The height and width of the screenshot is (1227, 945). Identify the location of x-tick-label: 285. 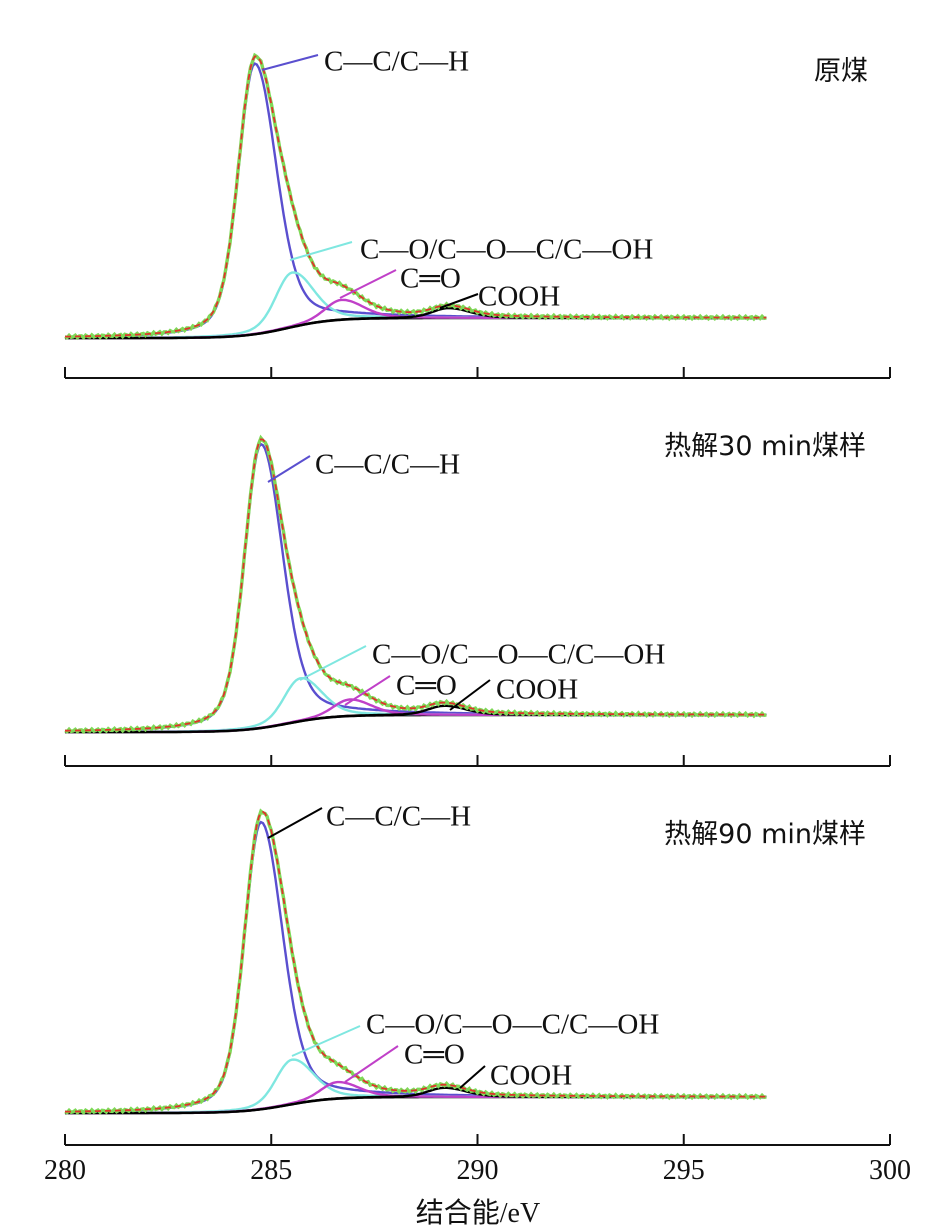
(271, 1170).